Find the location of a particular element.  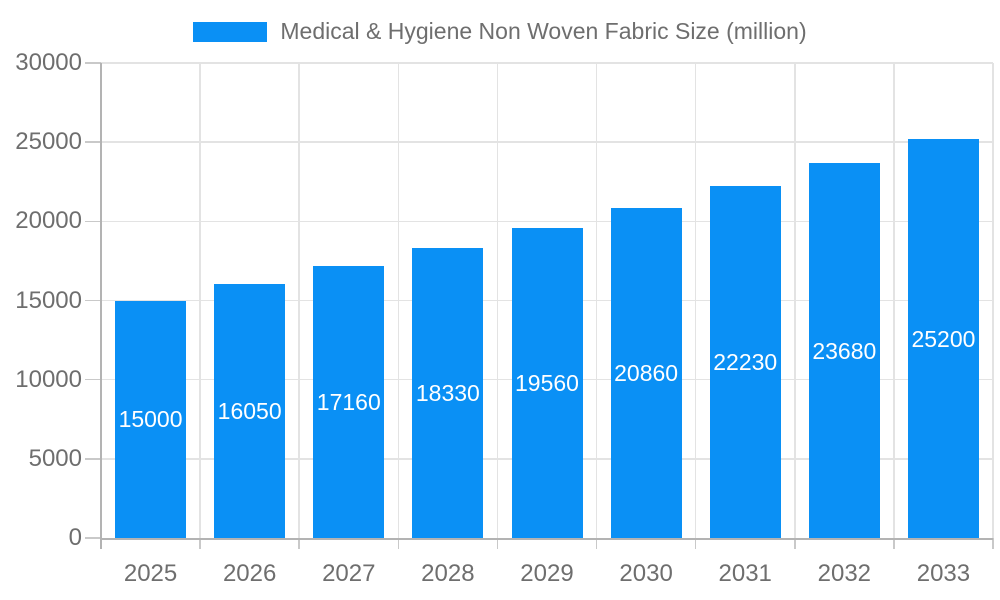

bar-2031 is located at coordinates (745, 362).